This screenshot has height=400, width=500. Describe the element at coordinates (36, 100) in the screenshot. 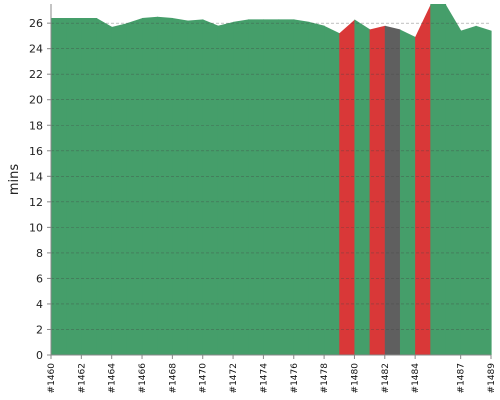

I see `y-tick-label: 20` at that location.